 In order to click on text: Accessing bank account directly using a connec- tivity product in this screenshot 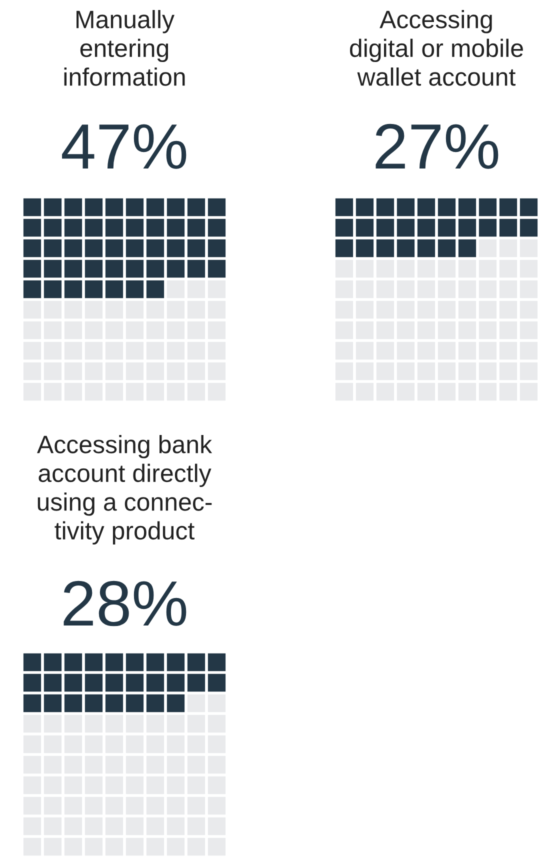, I will do `click(124, 490)`.